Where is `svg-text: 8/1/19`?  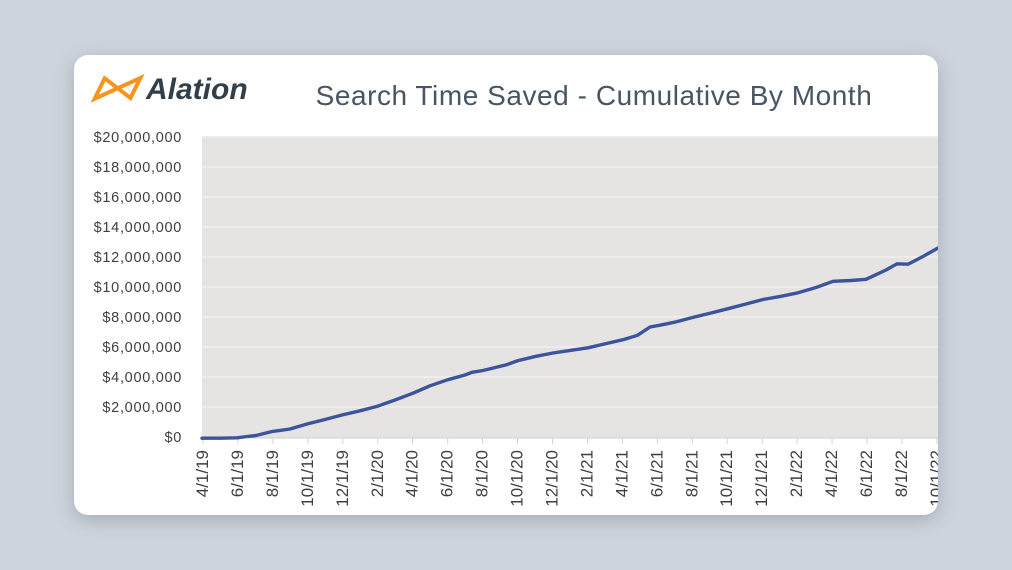 svg-text: 8/1/19 is located at coordinates (272, 473).